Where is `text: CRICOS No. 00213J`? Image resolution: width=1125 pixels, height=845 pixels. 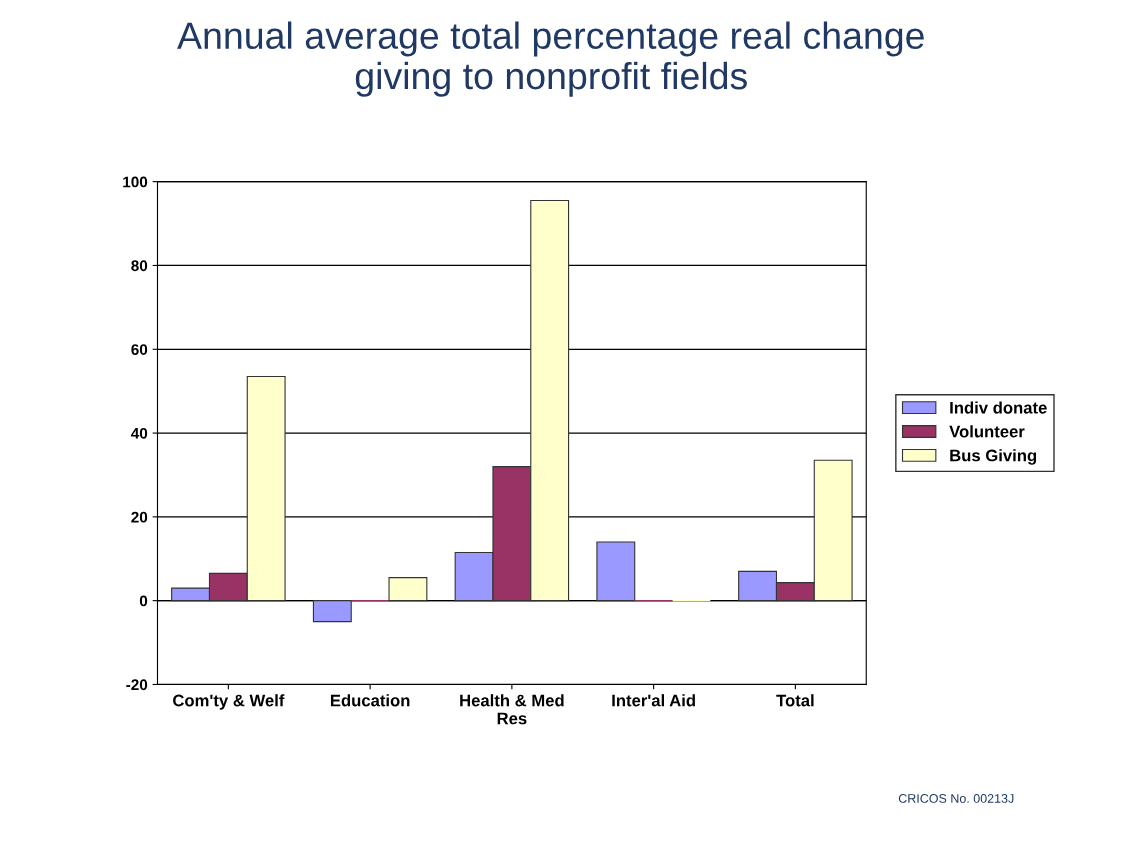
text: CRICOS No. 00213J is located at coordinates (956, 798).